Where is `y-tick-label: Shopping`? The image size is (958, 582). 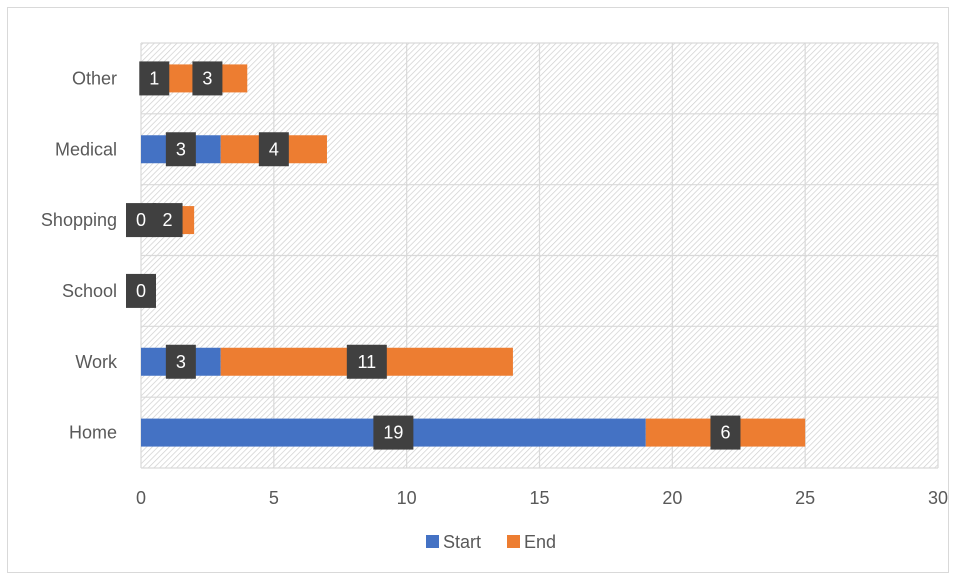 y-tick-label: Shopping is located at coordinates (79, 220).